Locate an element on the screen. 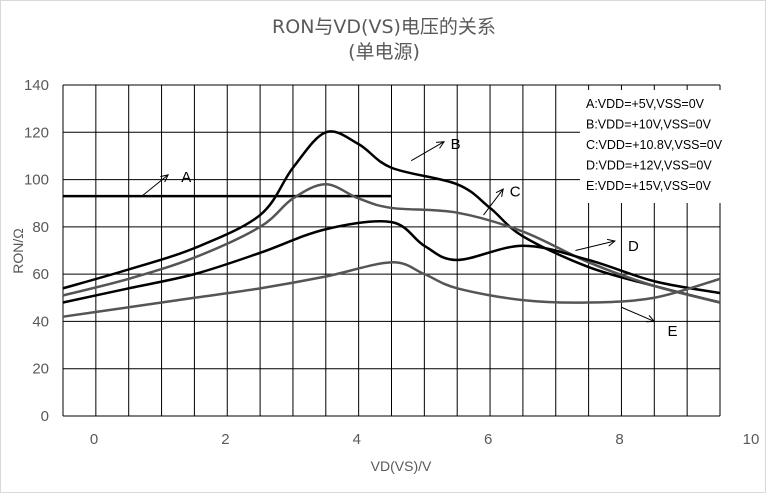 The width and height of the screenshot is (766, 494). arrow-head-a is located at coordinates (165, 178).